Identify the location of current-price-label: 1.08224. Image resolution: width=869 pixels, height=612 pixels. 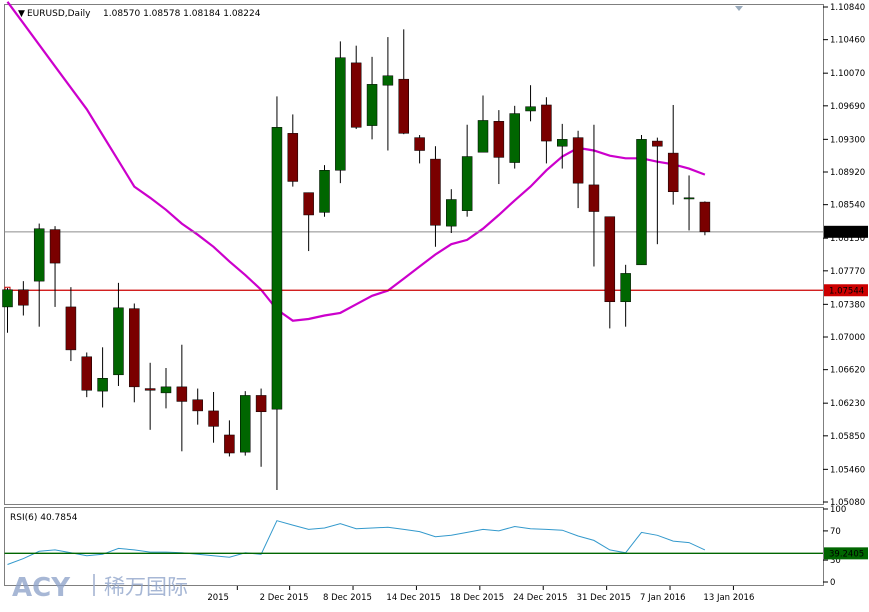
(846, 233).